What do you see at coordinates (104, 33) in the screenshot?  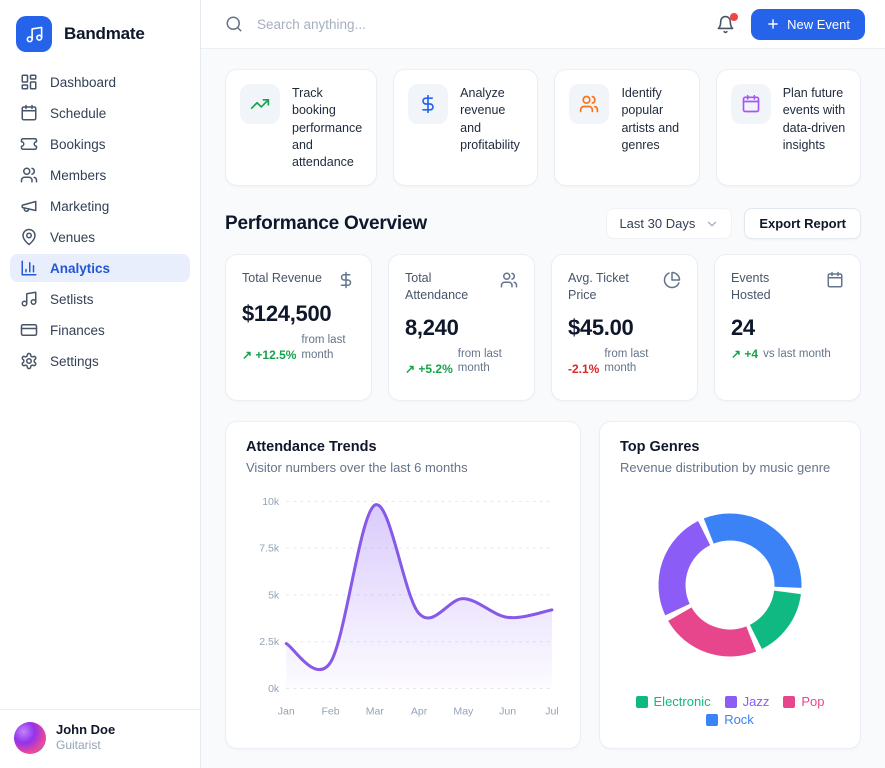 I see `app-title: Bandmate` at bounding box center [104, 33].